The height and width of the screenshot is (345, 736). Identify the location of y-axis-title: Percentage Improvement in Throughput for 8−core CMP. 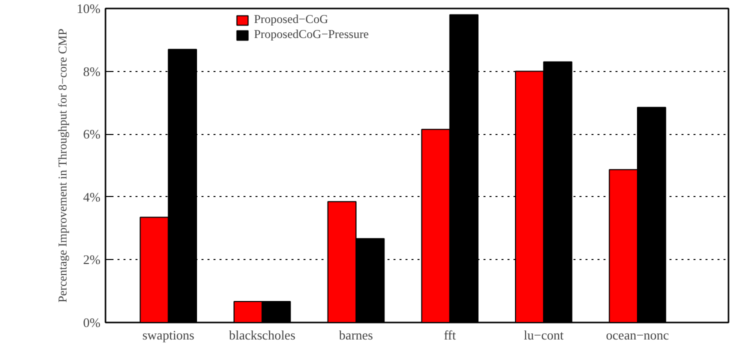
(63, 165).